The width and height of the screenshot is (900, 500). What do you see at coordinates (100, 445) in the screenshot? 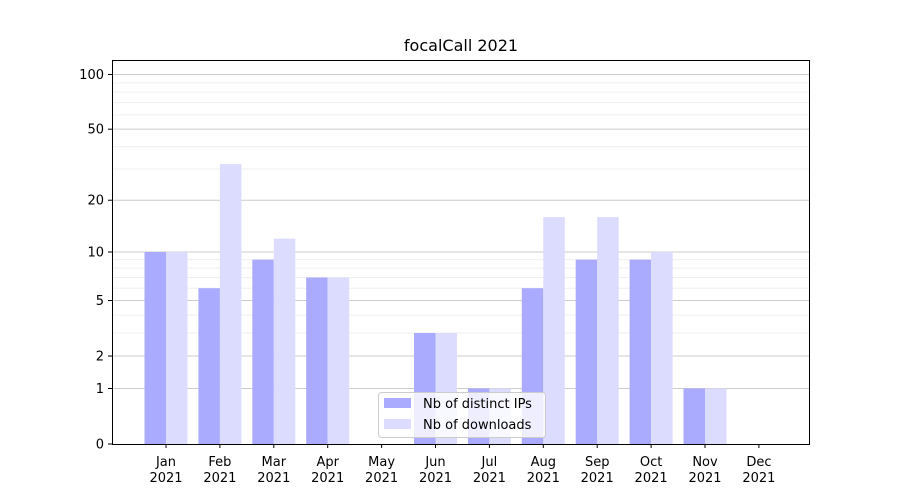
I see `y-tick-label: 0` at bounding box center [100, 445].